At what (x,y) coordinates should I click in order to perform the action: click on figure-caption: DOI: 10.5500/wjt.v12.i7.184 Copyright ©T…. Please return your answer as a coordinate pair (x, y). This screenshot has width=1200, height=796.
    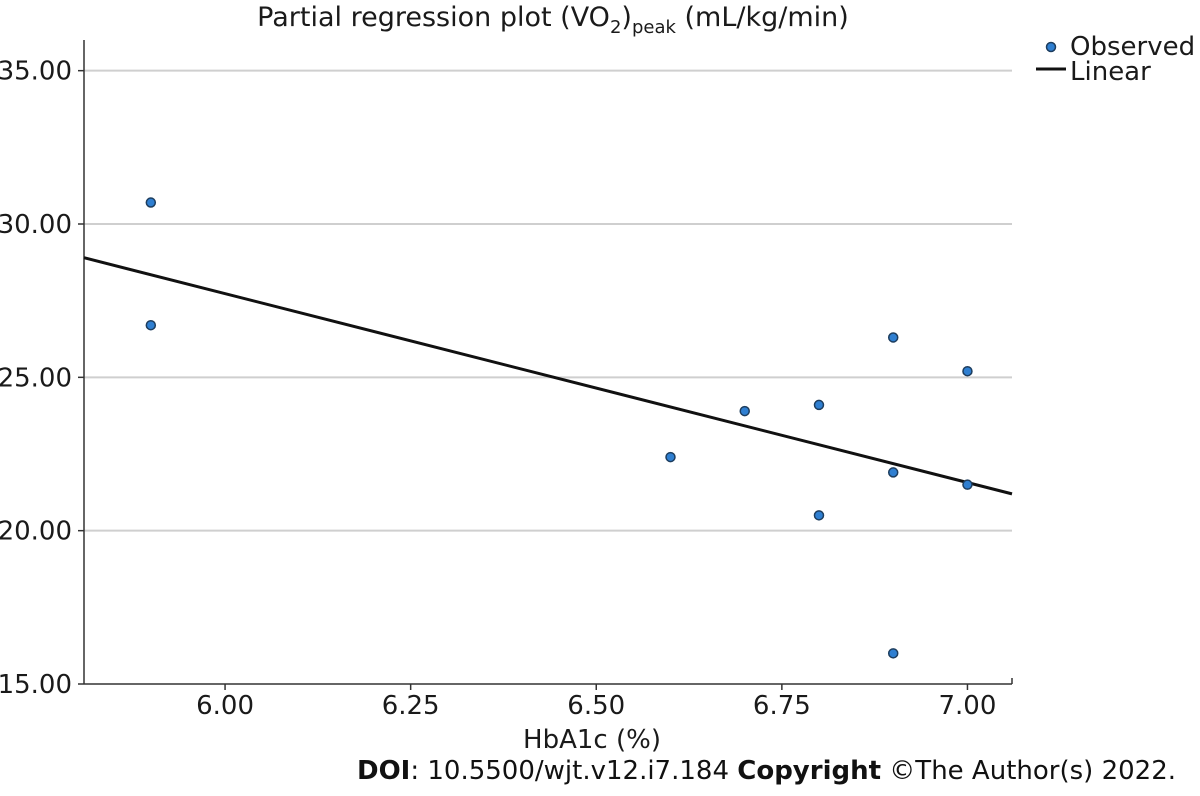
    Looking at the image, I should click on (766, 771).